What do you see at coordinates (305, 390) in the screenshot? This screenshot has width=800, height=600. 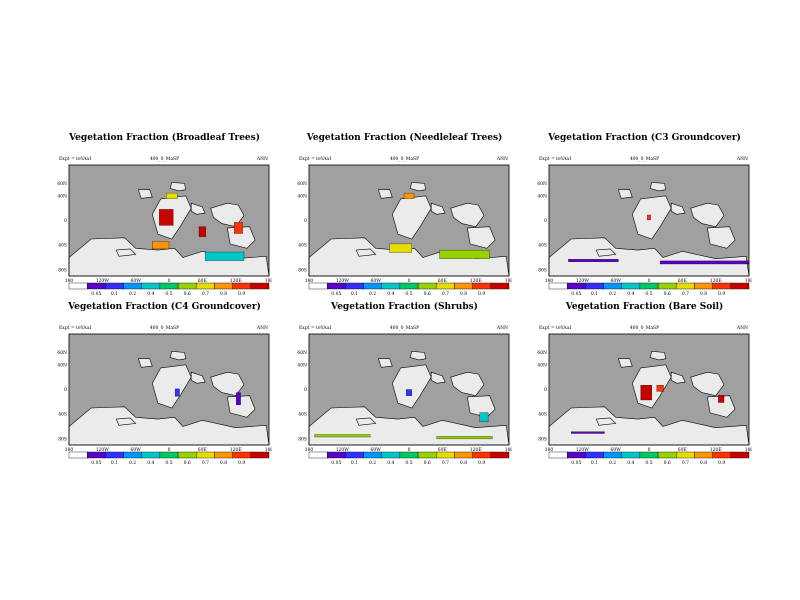 I see `latitude-tick-label: 0` at bounding box center [305, 390].